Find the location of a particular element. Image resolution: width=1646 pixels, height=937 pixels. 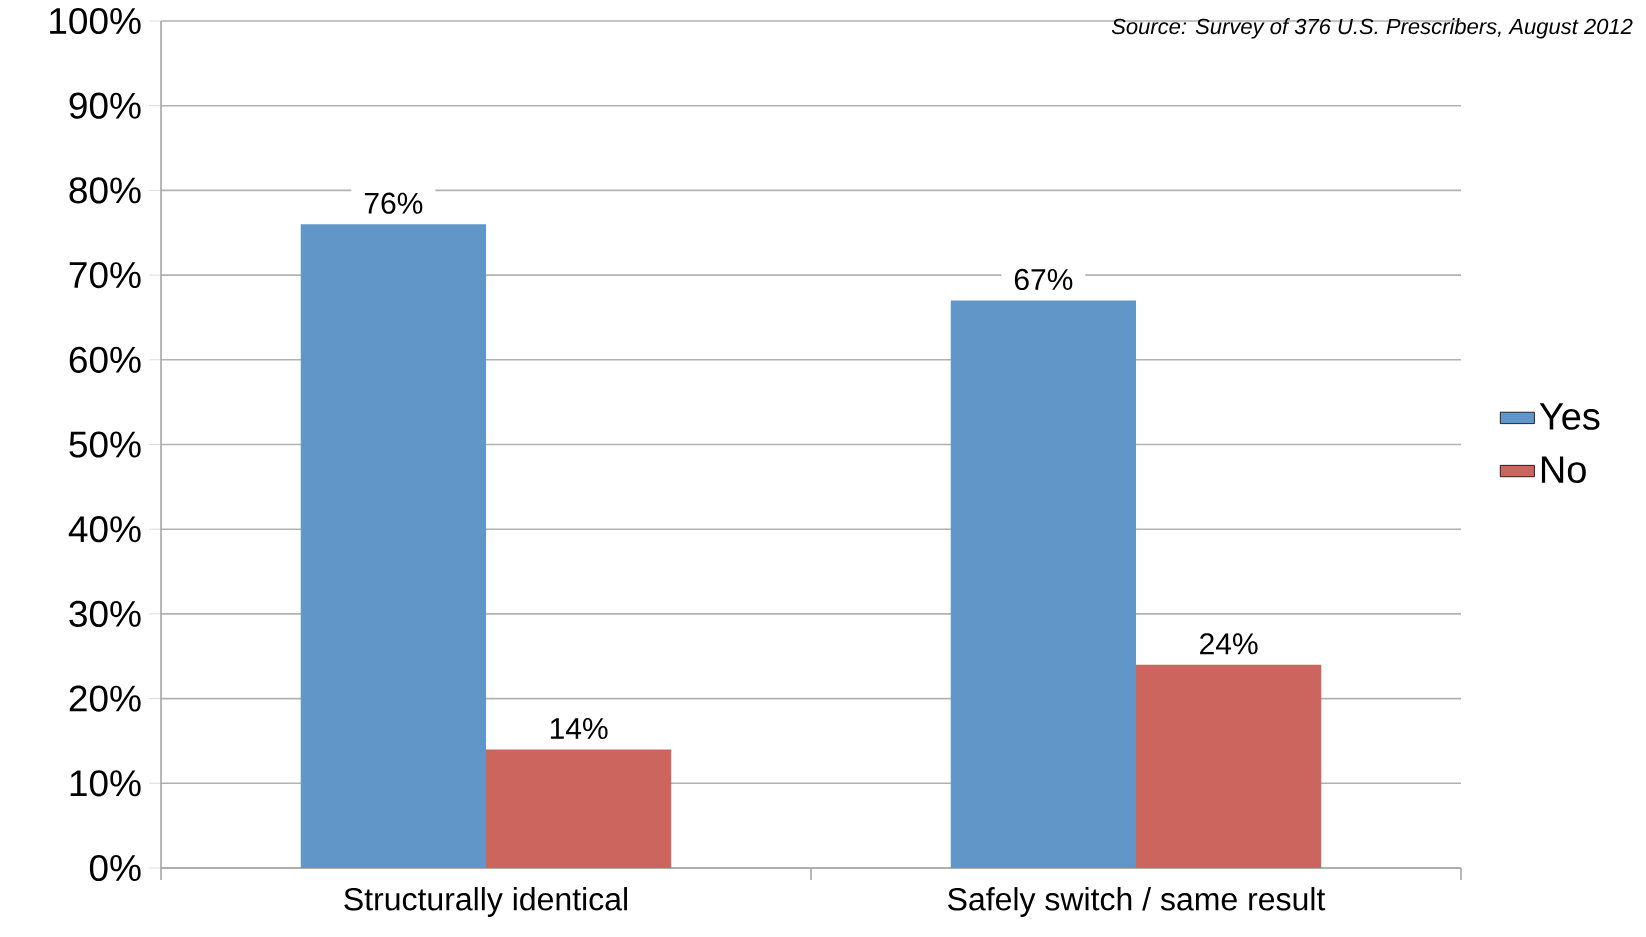

y-tick-label: 100% is located at coordinates (95, 21).